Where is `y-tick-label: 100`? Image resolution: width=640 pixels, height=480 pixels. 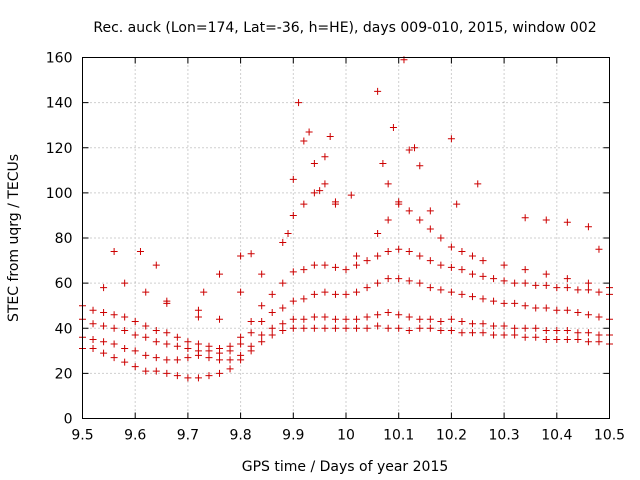 y-tick-label: 100 is located at coordinates (59, 194).